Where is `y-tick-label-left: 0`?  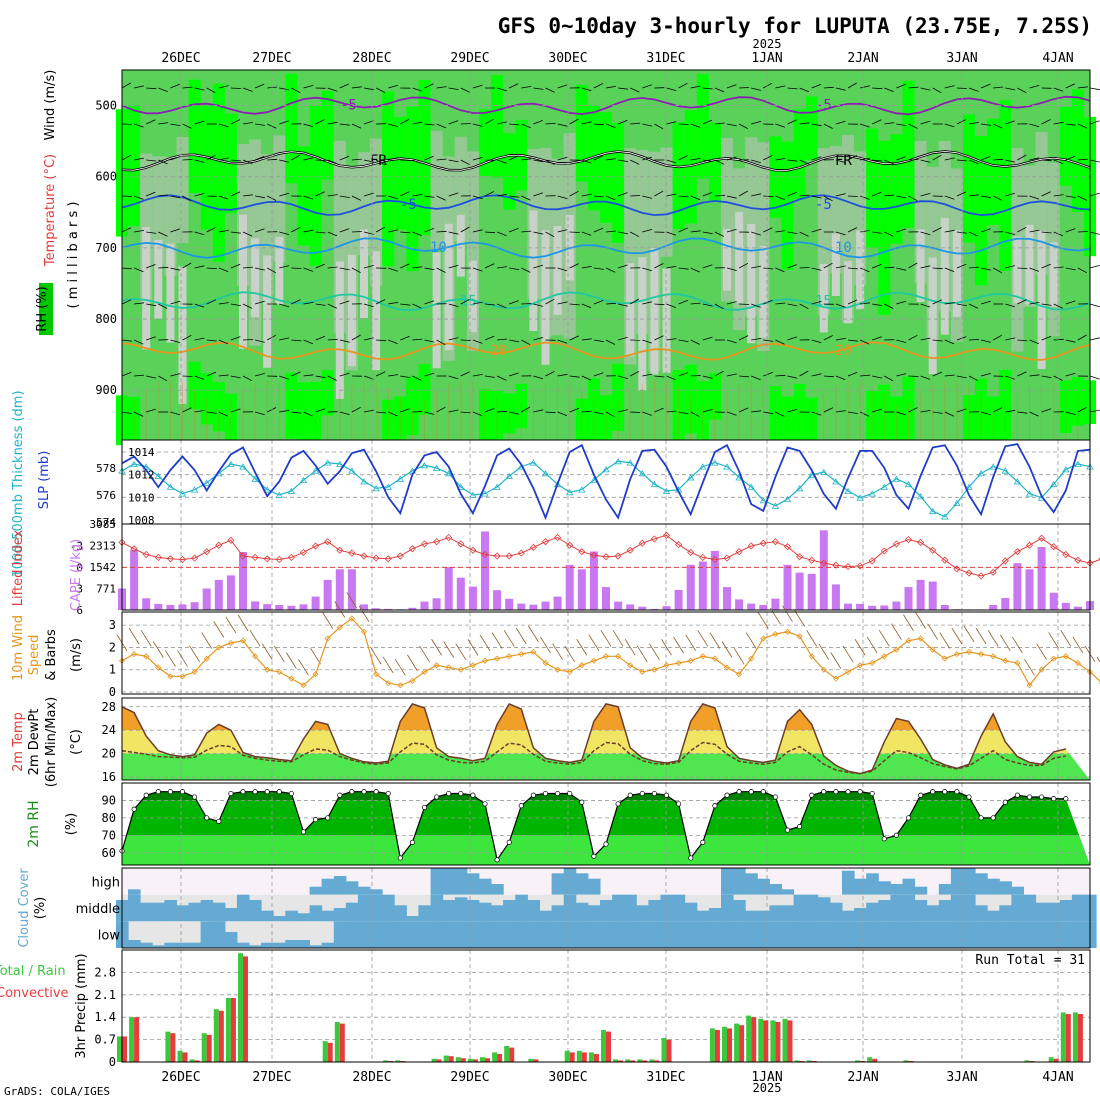
y-tick-label-left: 0 is located at coordinates (79, 567).